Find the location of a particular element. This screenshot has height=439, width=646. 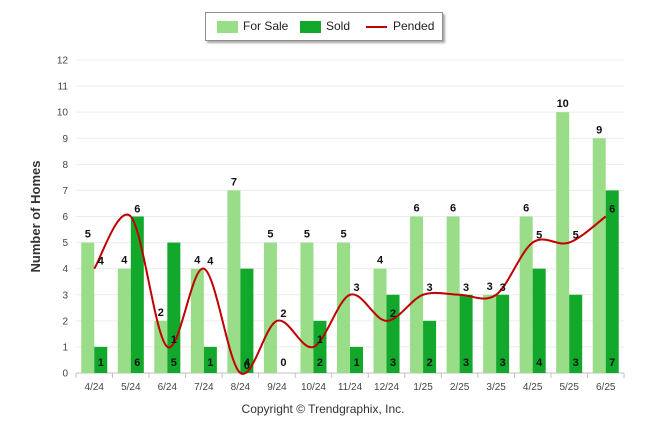

chart-legend: For Sale Sold Pended is located at coordinates (324, 26).